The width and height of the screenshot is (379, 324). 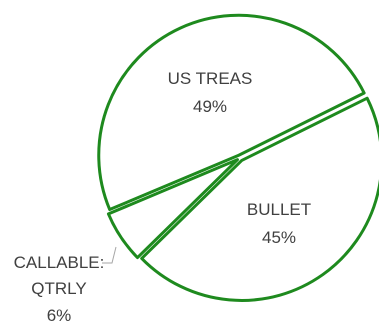 I want to click on pie-slice-callable-qtrly, so click(x=172, y=209).